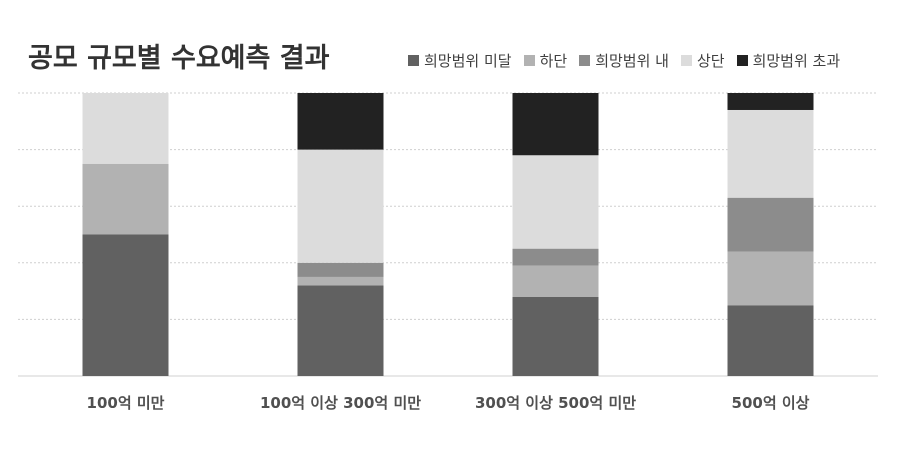 The image size is (900, 450). I want to click on legend-item-above-range: 희망범위 초과, so click(788, 60).